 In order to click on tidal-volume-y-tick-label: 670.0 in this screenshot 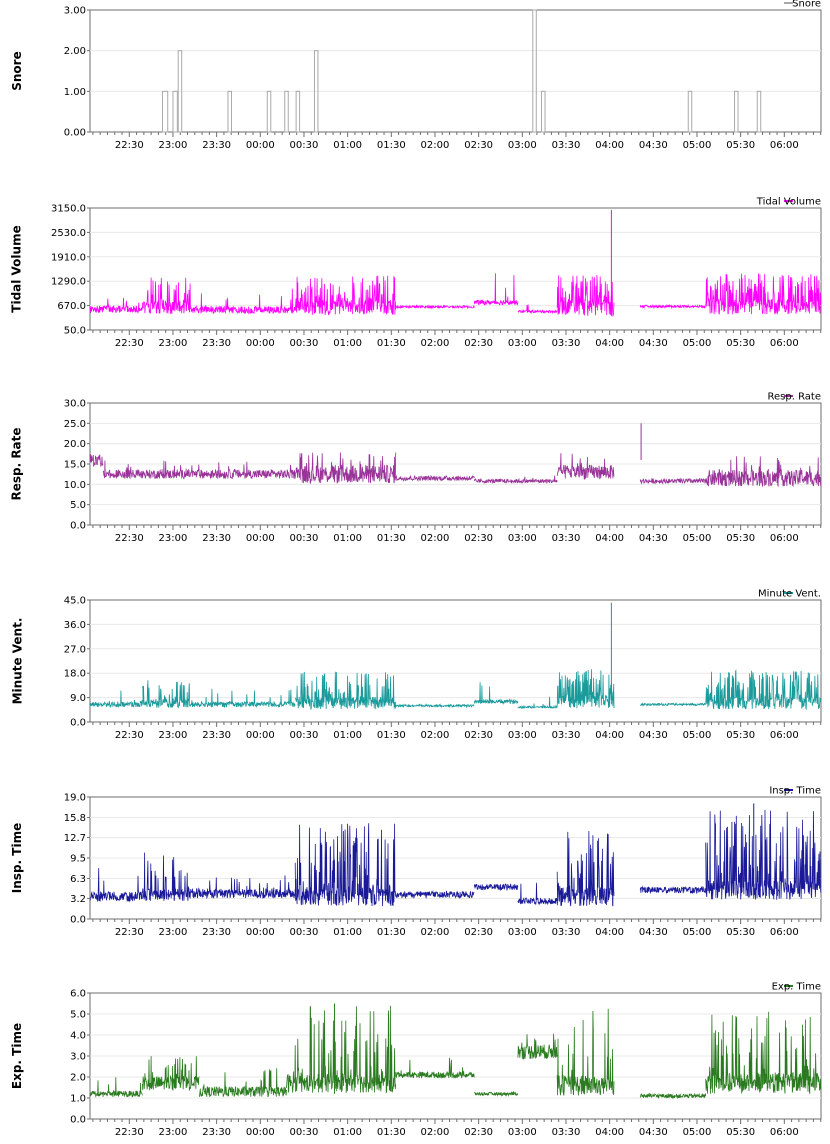, I will do `click(71, 306)`.